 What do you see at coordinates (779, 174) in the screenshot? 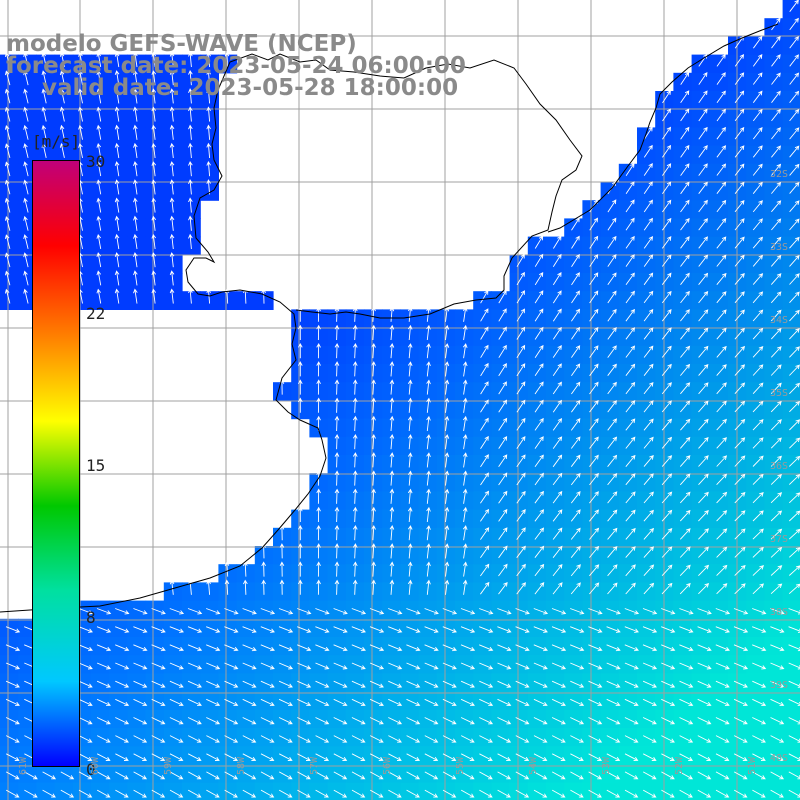
I see `lat-label: 32S` at bounding box center [779, 174].